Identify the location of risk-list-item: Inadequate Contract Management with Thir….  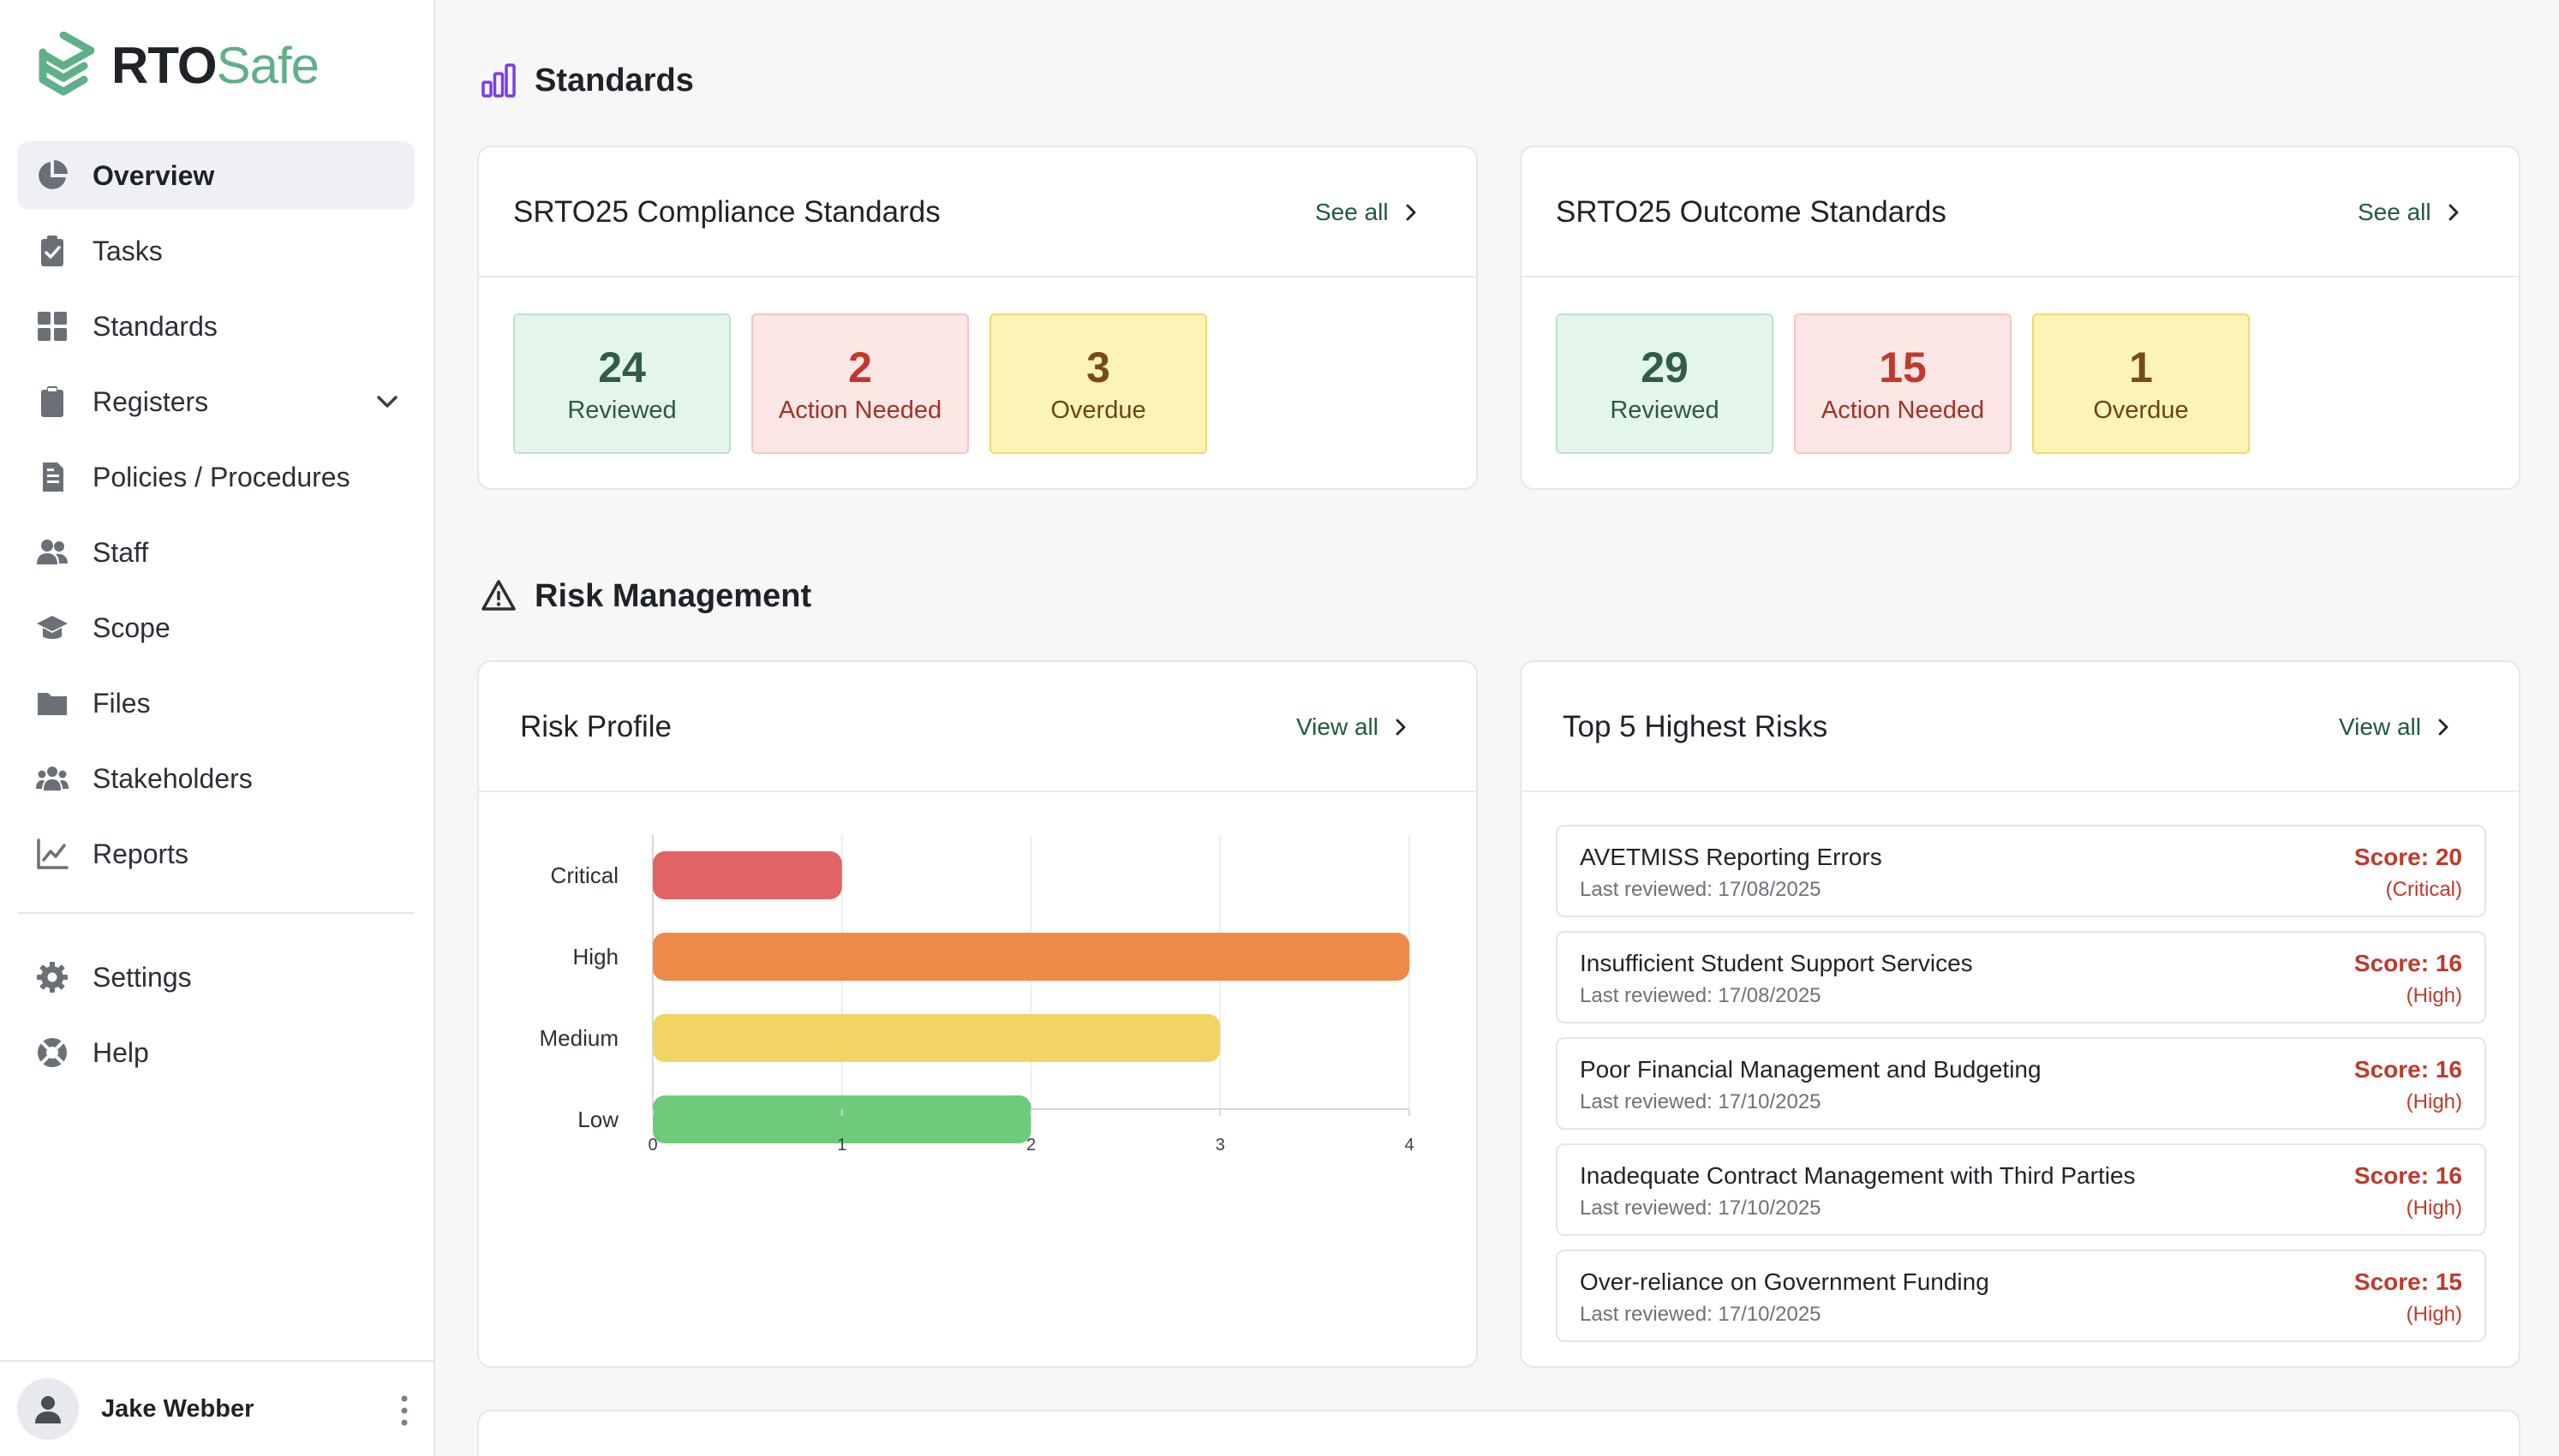
(2021, 1189).